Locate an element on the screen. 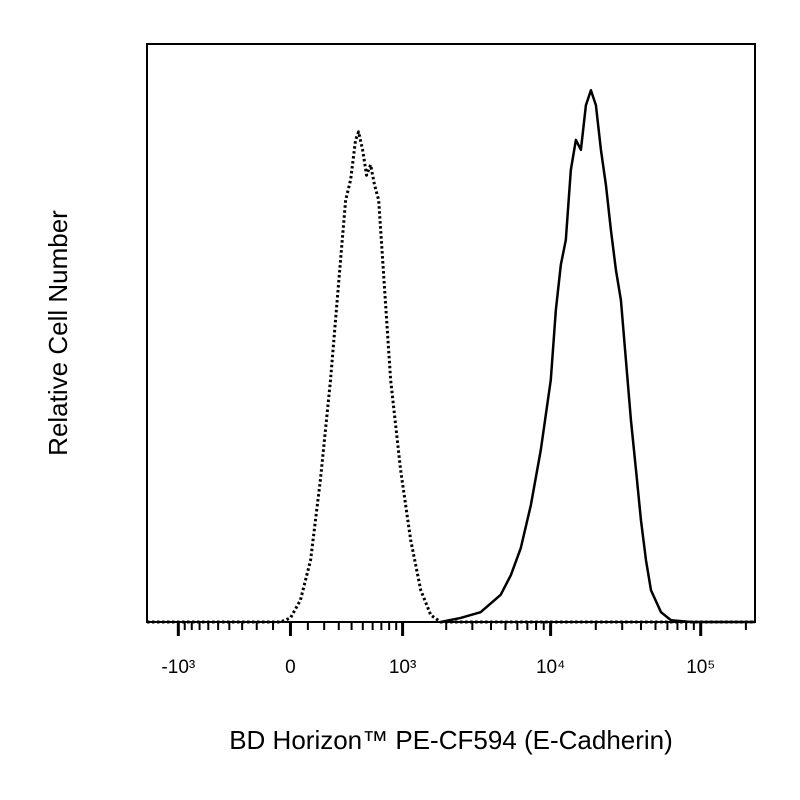 The height and width of the screenshot is (800, 800). x-tick-label: 10⁵ is located at coordinates (700, 667).